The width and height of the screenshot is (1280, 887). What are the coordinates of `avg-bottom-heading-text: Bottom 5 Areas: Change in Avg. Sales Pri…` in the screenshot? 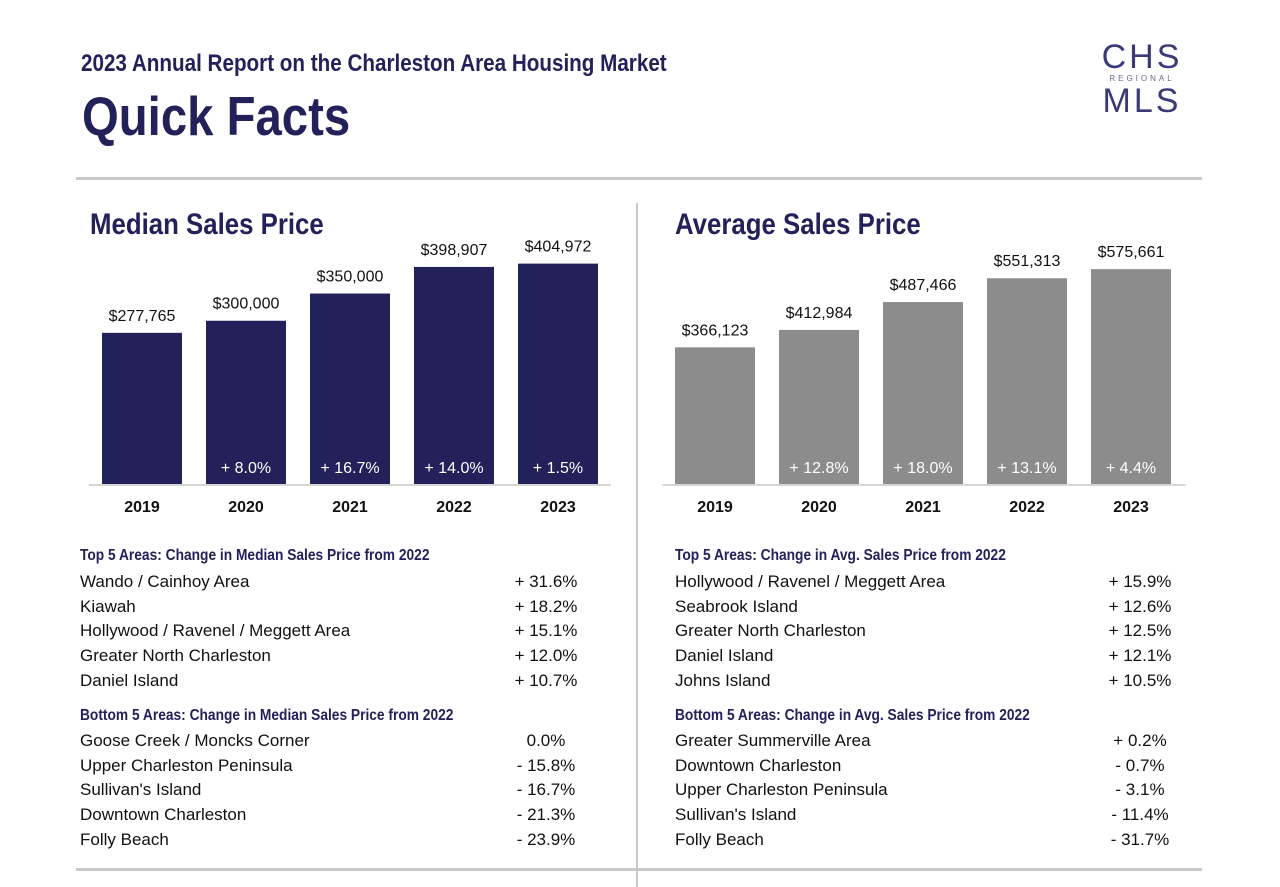 It's located at (852, 715).